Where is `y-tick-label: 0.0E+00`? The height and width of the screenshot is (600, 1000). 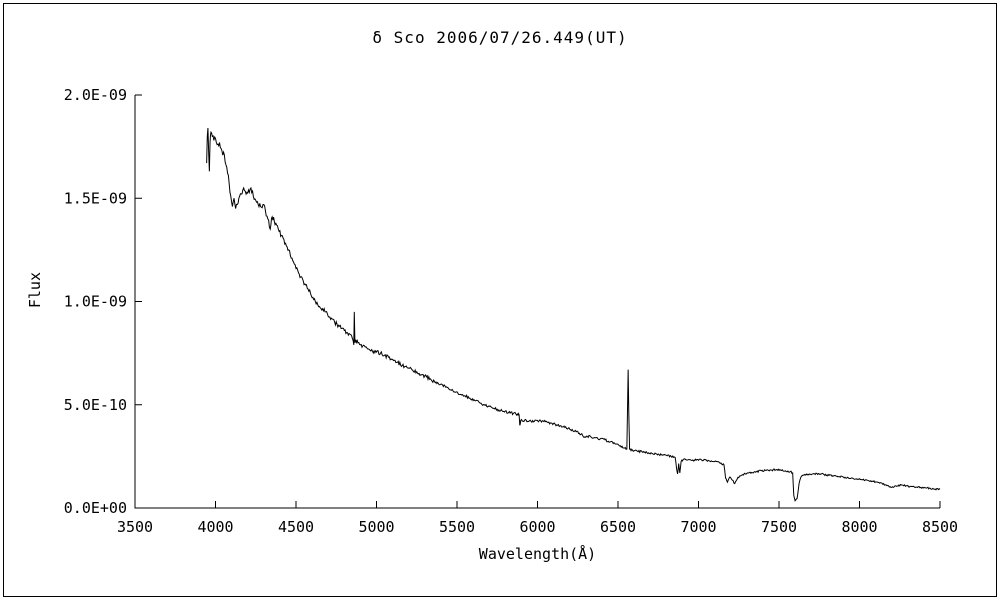
y-tick-label: 0.0E+00 is located at coordinates (95, 508).